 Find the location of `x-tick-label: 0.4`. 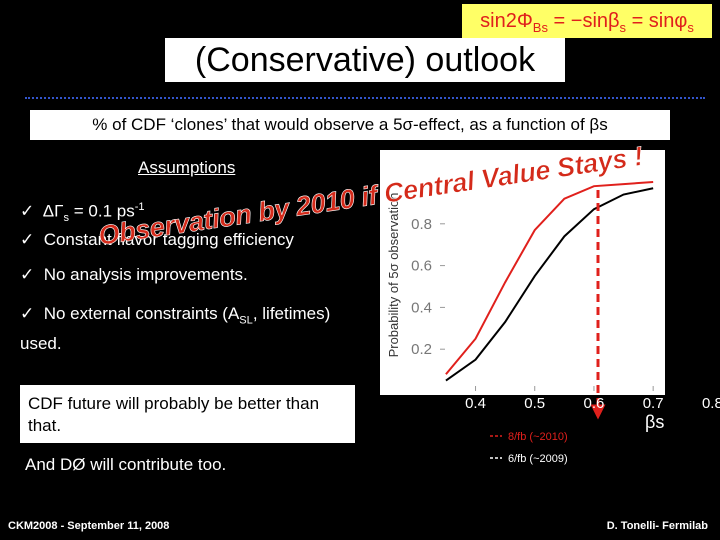

x-tick-label: 0.4 is located at coordinates (475, 403).